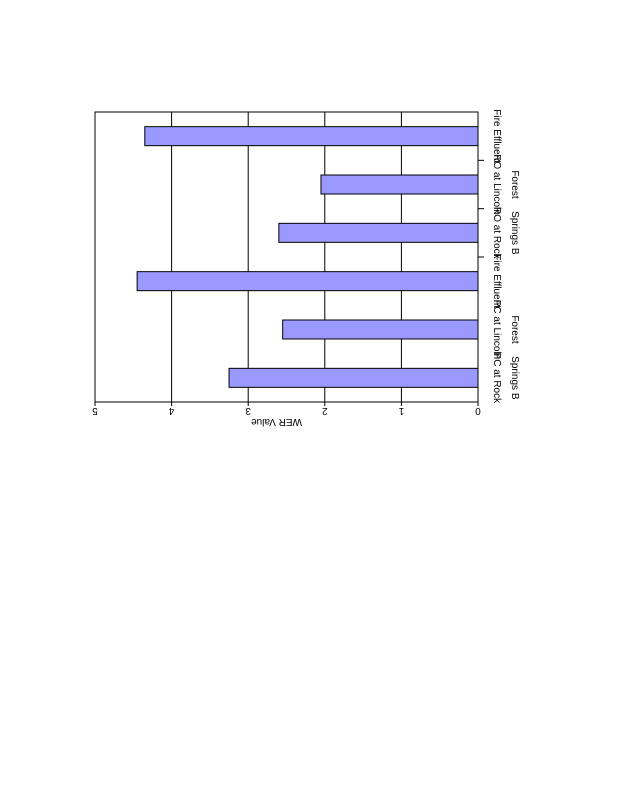 The height and width of the screenshot is (800, 618). What do you see at coordinates (276, 421) in the screenshot?
I see `x-axis-title: WER Value` at bounding box center [276, 421].